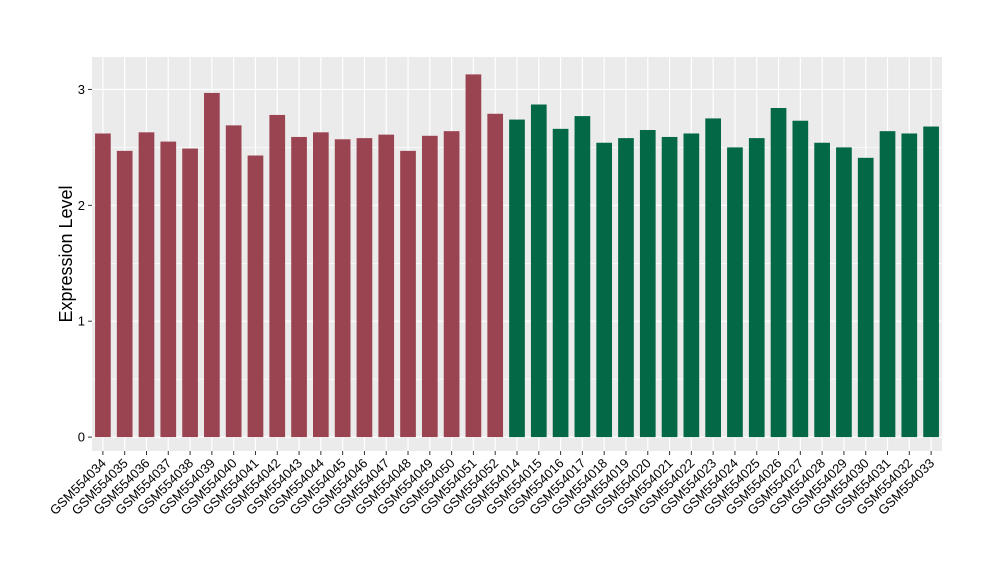 Image resolution: width=1000 pixels, height=580 pixels. I want to click on y-axis-title: Expression Level, so click(66, 253).